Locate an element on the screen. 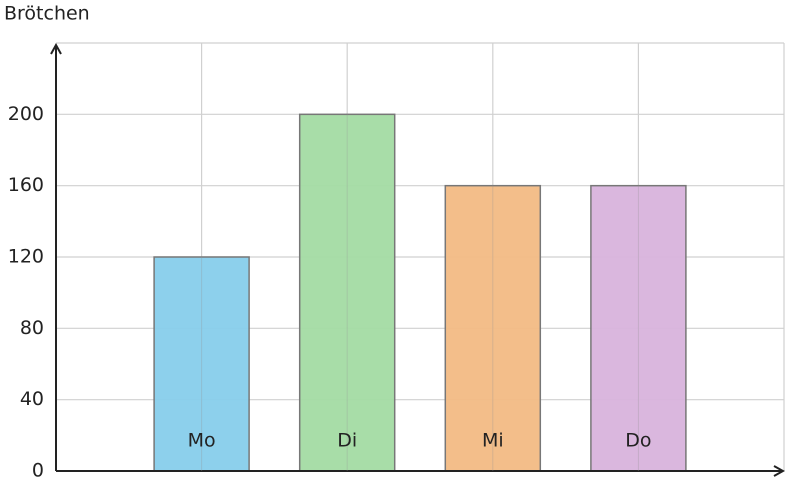 This screenshot has height=486, width=788. y-tick-label: 200 is located at coordinates (26, 114).